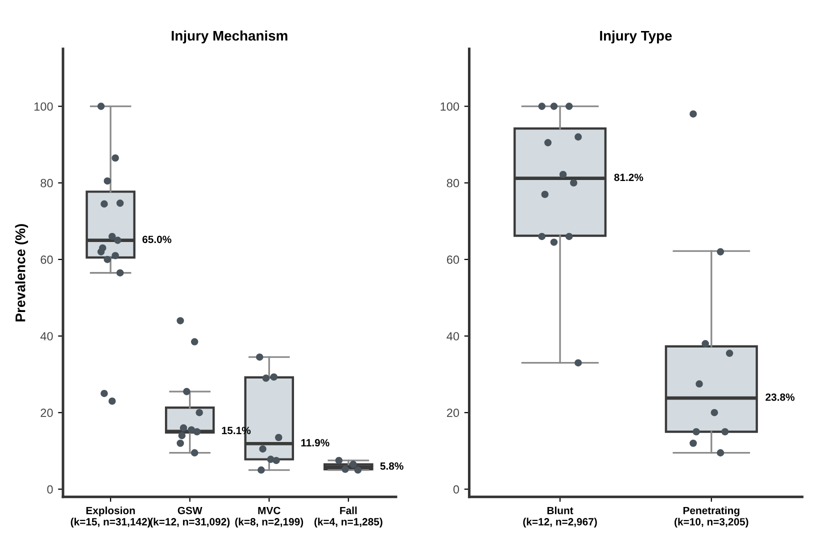 The height and width of the screenshot is (543, 840). Describe the element at coordinates (110, 517) in the screenshot. I see `x-tick-label: Explosion (k=15, n=31,142)` at that location.